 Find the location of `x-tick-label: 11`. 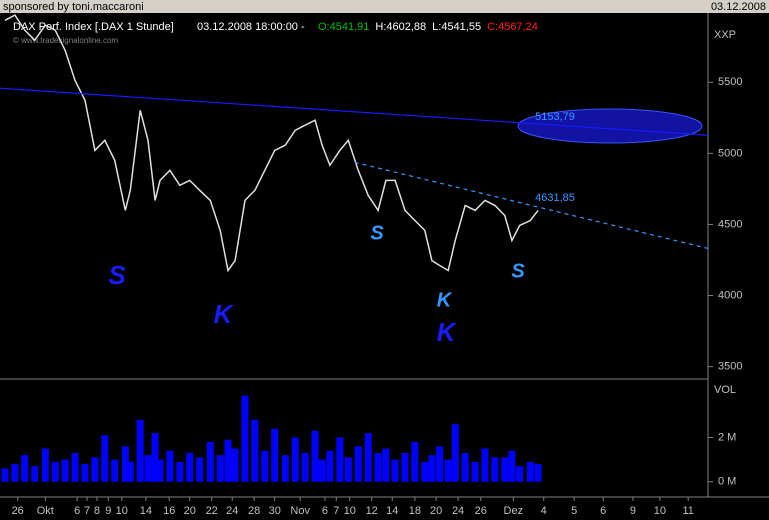

x-tick-label: 11 is located at coordinates (687, 511).